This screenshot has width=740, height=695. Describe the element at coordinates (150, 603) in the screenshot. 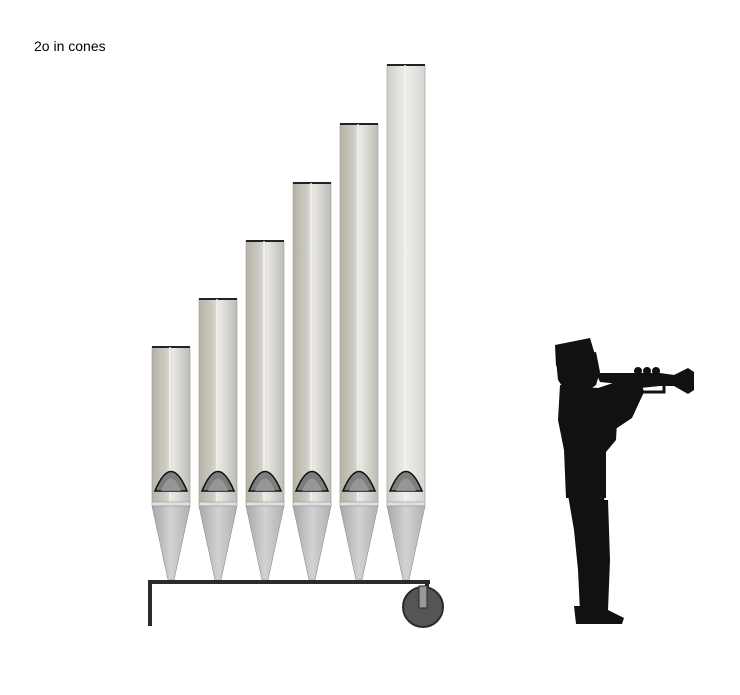

I see `cart-left-leg` at that location.